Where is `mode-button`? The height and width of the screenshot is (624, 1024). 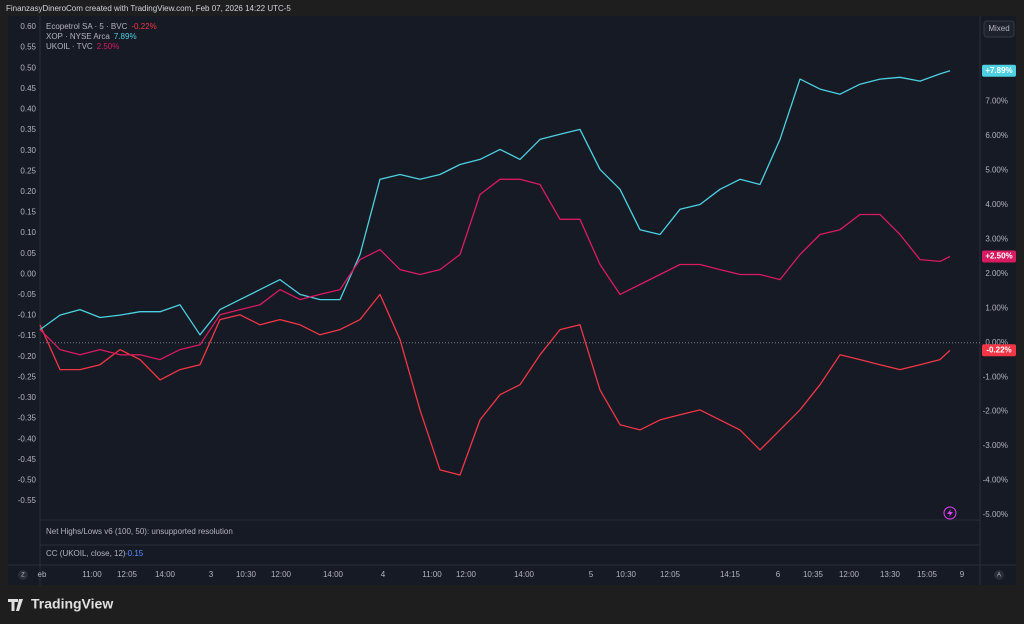 mode-button is located at coordinates (999, 29).